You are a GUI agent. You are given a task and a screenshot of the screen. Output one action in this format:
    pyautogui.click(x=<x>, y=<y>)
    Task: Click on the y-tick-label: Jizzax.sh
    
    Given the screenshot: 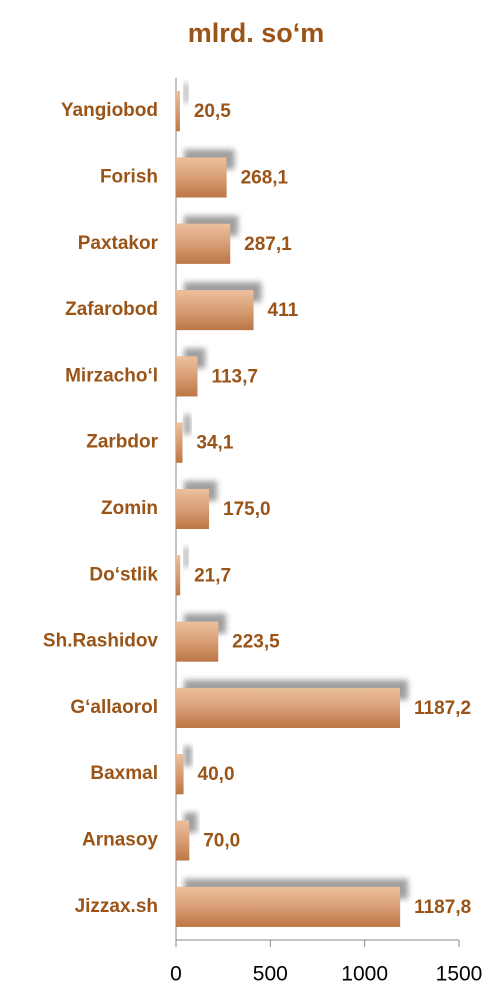 What is the action you would take?
    pyautogui.click(x=116, y=906)
    